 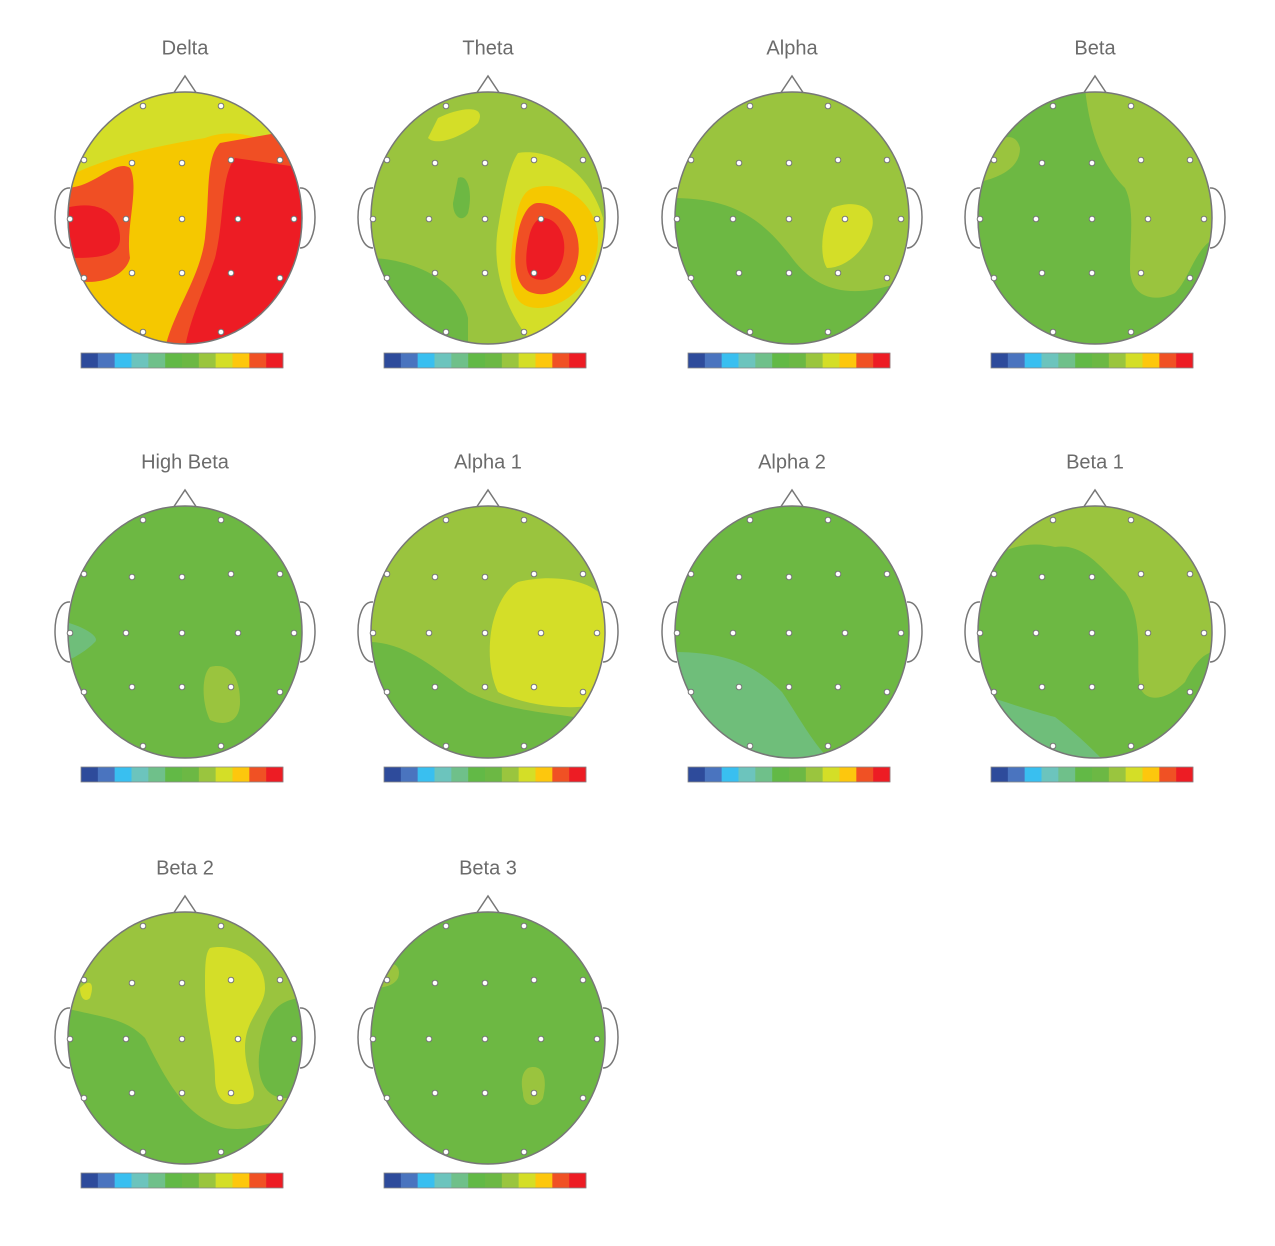 What do you see at coordinates (186, 48) in the screenshot?
I see `map-title: Delta` at bounding box center [186, 48].